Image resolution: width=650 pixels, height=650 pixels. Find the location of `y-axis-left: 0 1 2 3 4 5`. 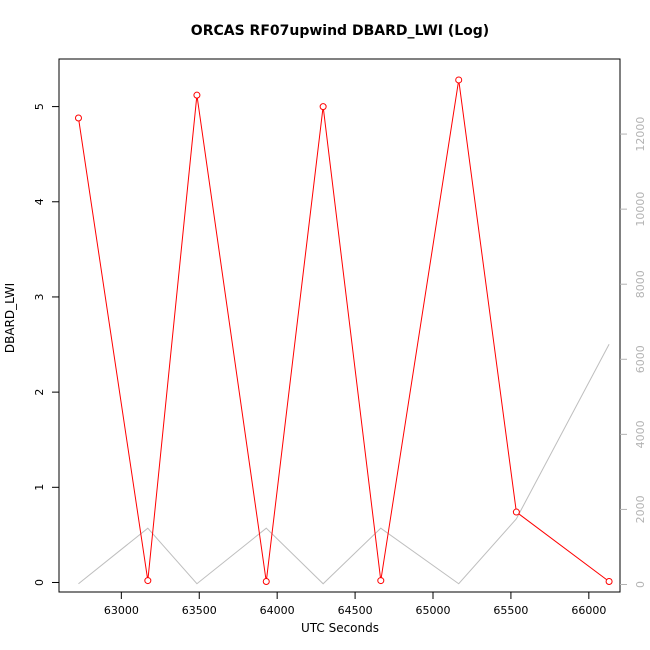

y-axis-left: 0 1 2 3 4 5 is located at coordinates (46, 344).